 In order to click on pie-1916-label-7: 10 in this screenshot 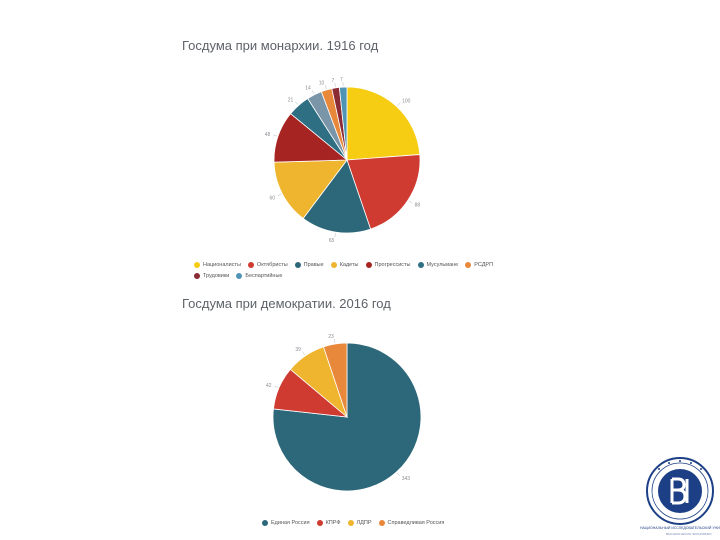, I will do `click(322, 83)`.